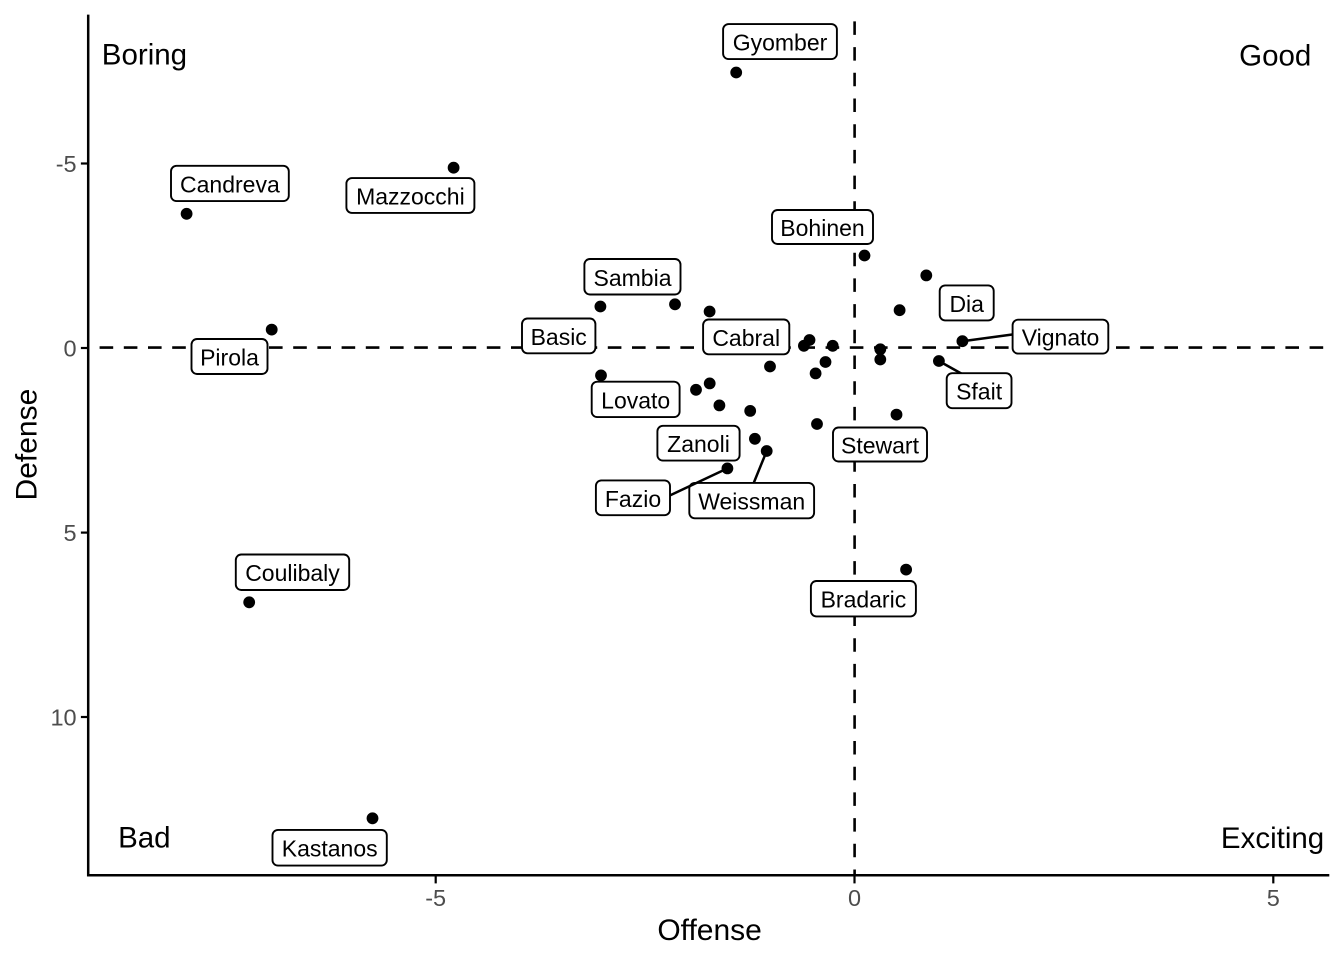 This screenshot has height=960, width=1344. I want to click on svg-text: Vignato, so click(1061, 338).